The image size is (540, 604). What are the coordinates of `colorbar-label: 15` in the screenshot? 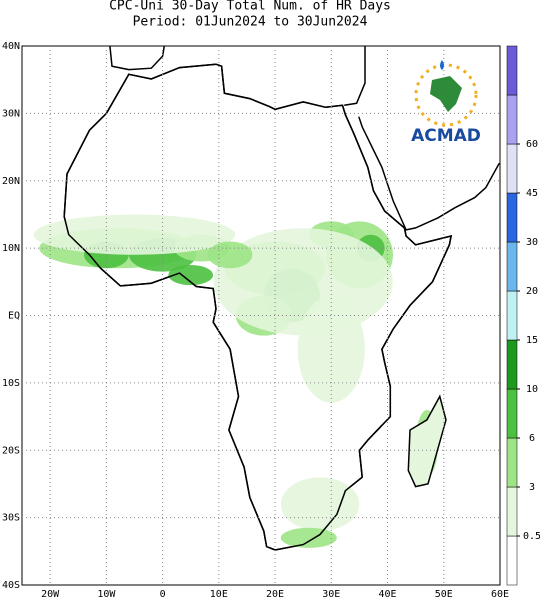 It's located at (532, 340).